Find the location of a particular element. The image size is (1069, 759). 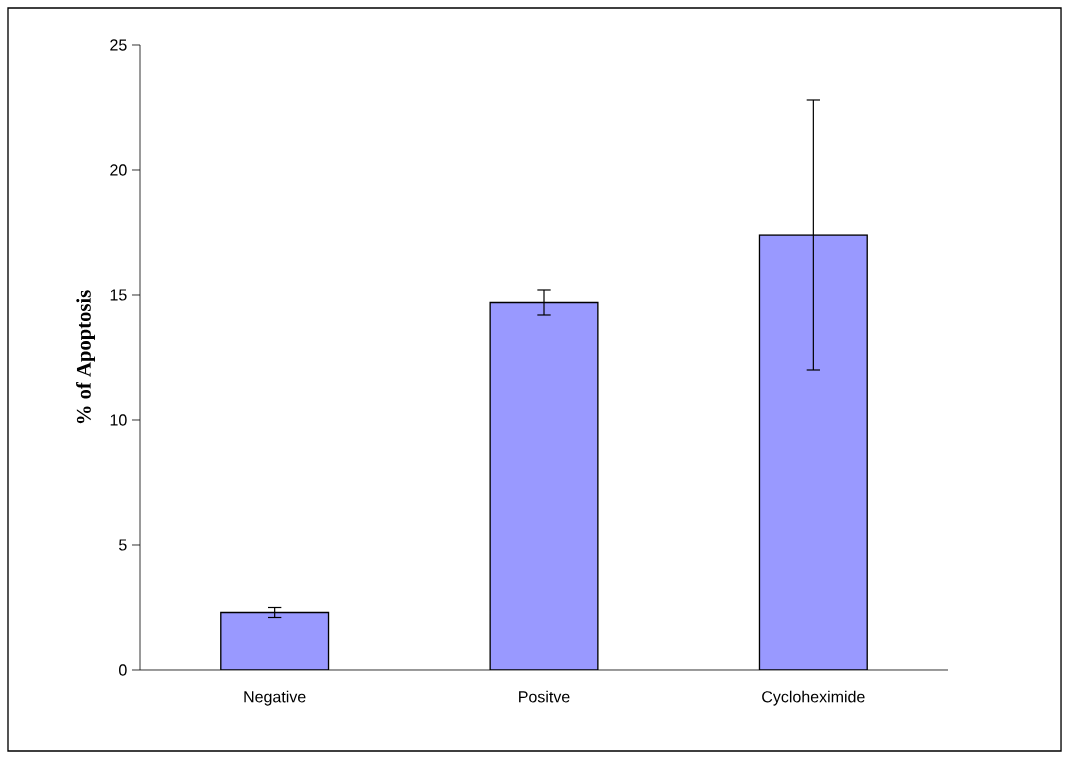

y-tick-label: 20 is located at coordinates (118, 170).